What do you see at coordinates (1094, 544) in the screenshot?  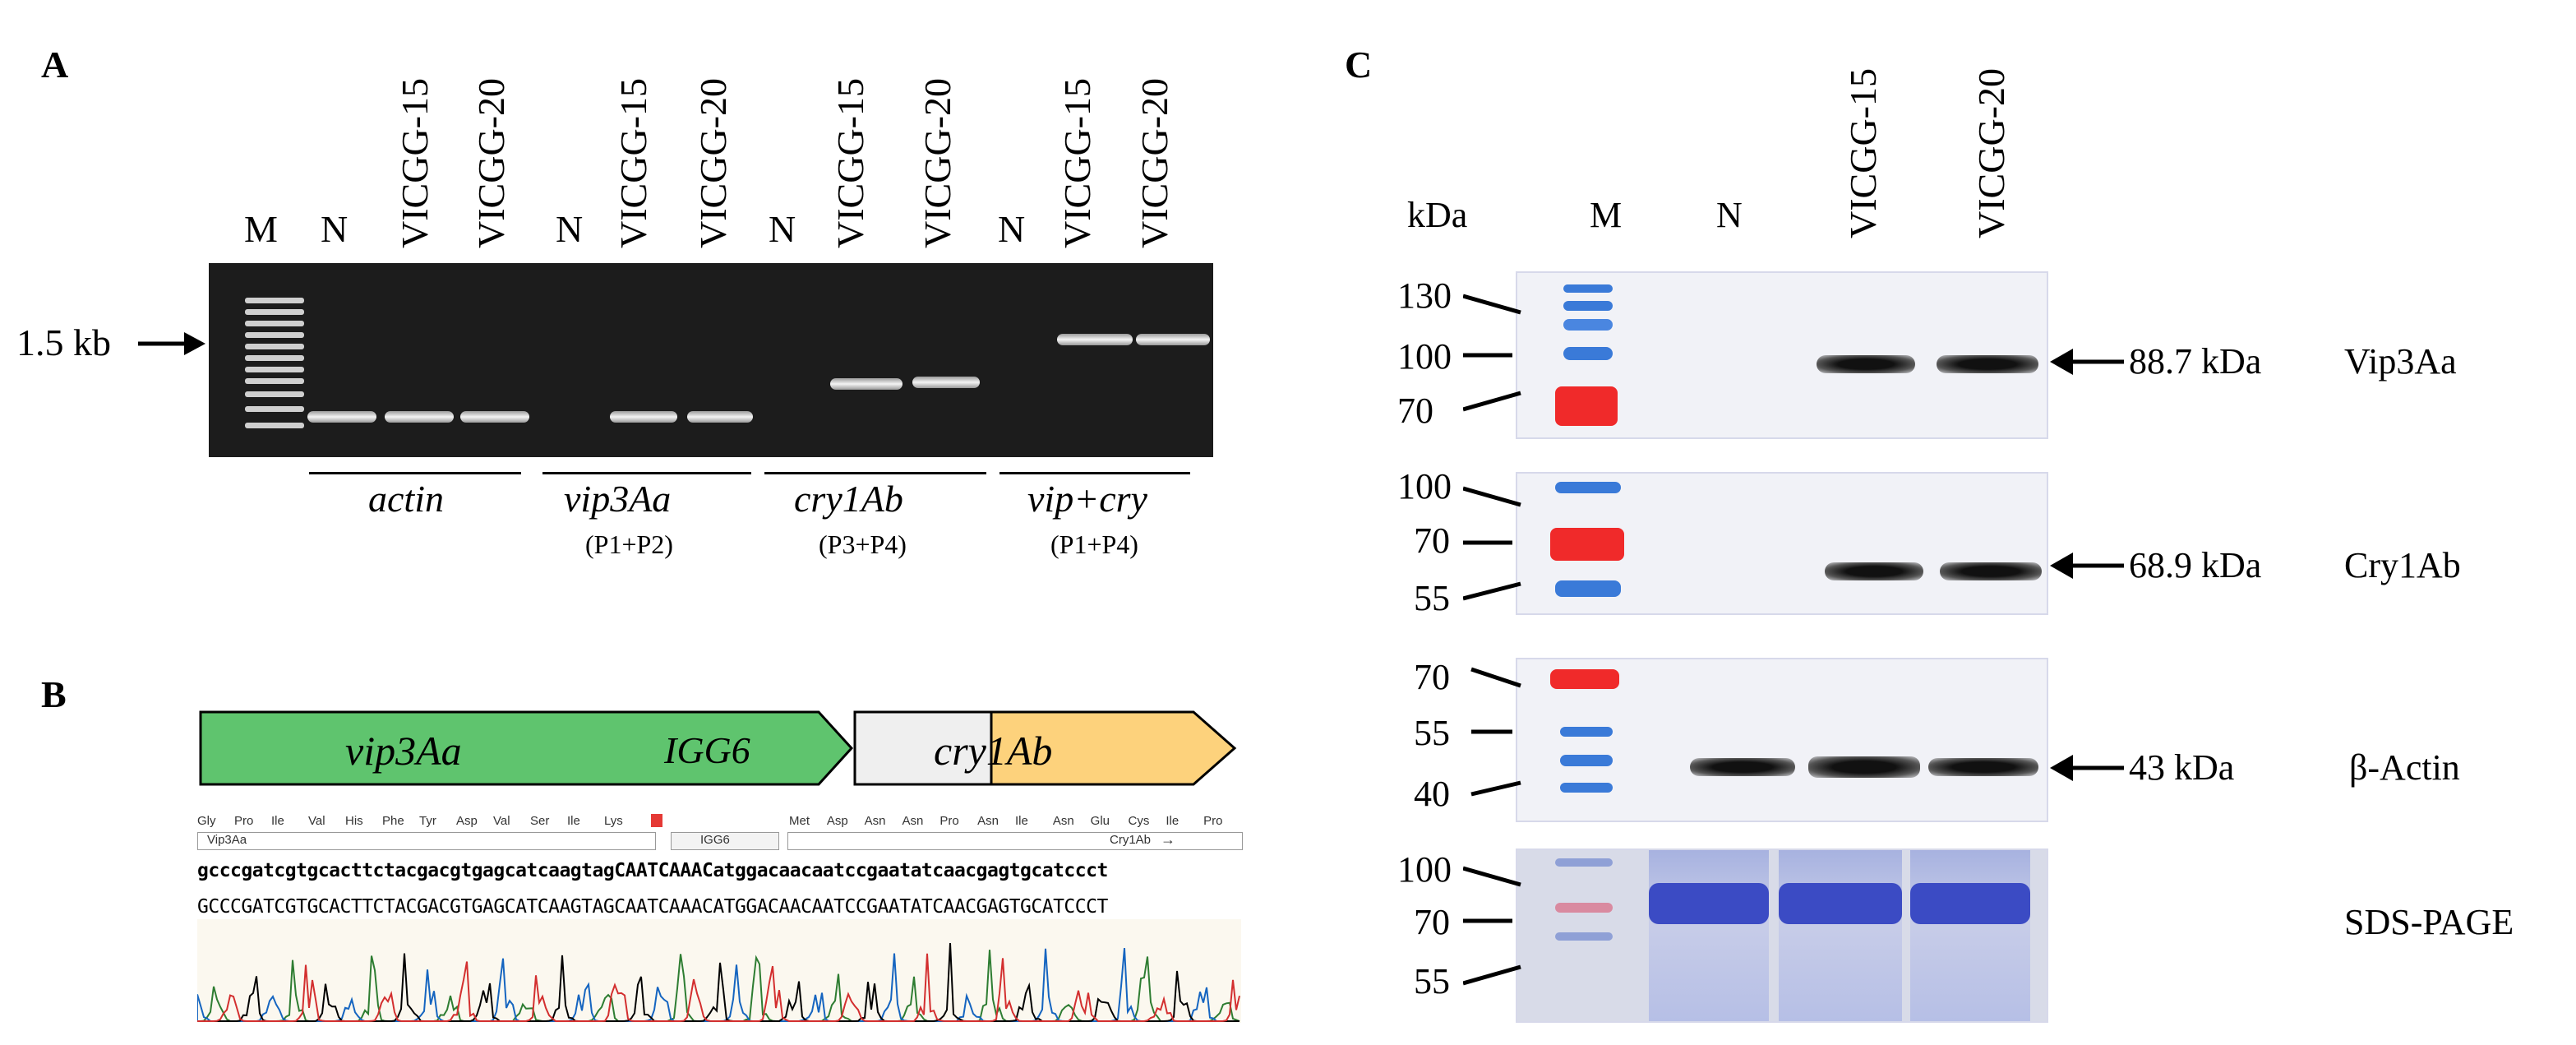 I see `primer-label: (P1+P4)` at bounding box center [1094, 544].